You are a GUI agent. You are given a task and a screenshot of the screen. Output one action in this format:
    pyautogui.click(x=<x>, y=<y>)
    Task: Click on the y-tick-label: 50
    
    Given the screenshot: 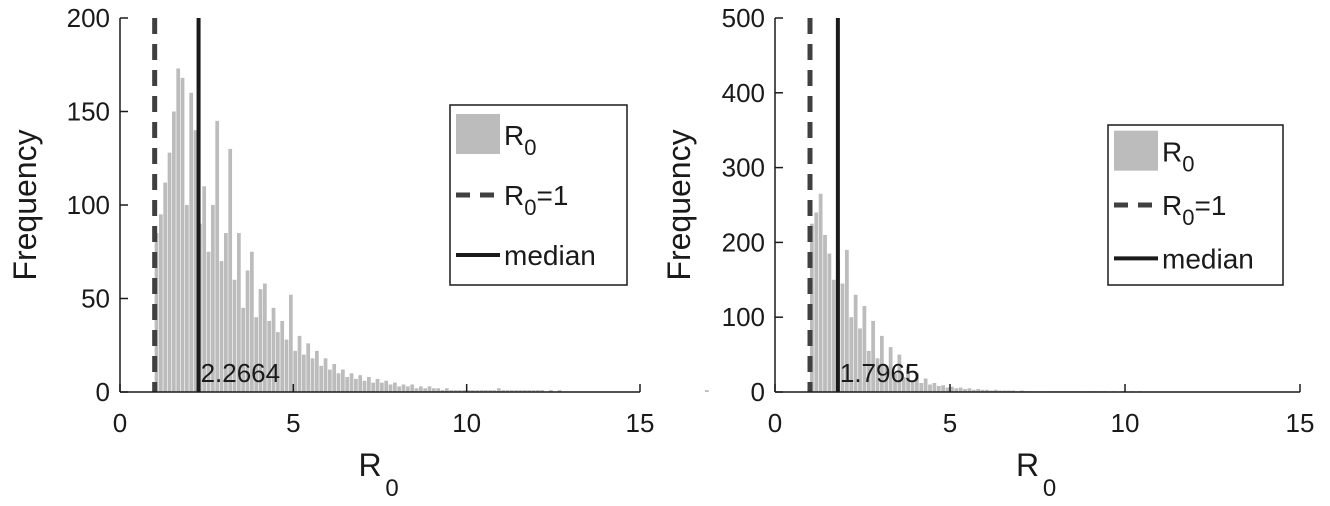 What is the action you would take?
    pyautogui.click(x=95, y=299)
    